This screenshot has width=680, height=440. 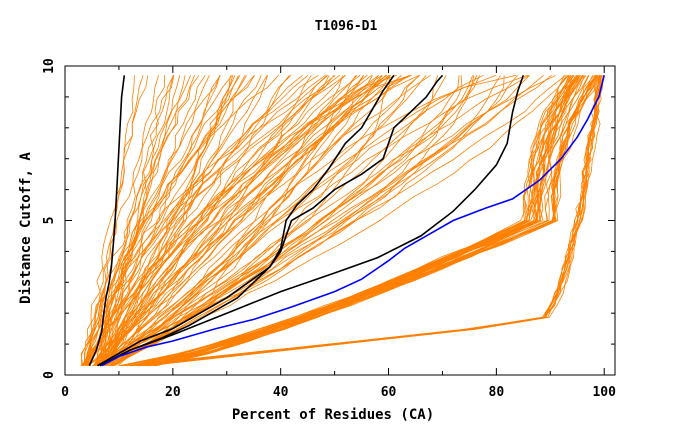 What do you see at coordinates (173, 392) in the screenshot?
I see `x-tick-label: 20` at bounding box center [173, 392].